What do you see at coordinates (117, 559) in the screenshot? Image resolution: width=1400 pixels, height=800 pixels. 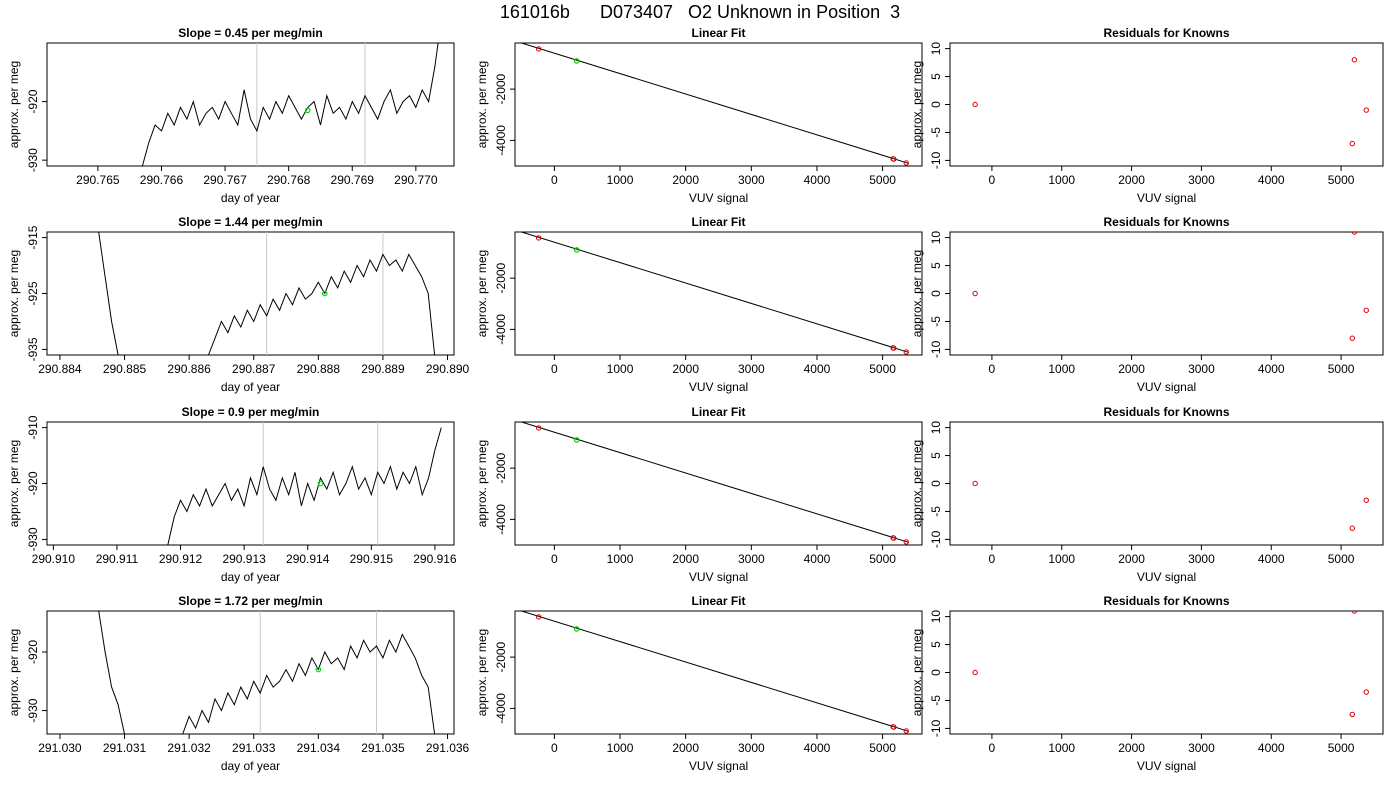 I see `x-tick-label: 290.911` at bounding box center [117, 559].